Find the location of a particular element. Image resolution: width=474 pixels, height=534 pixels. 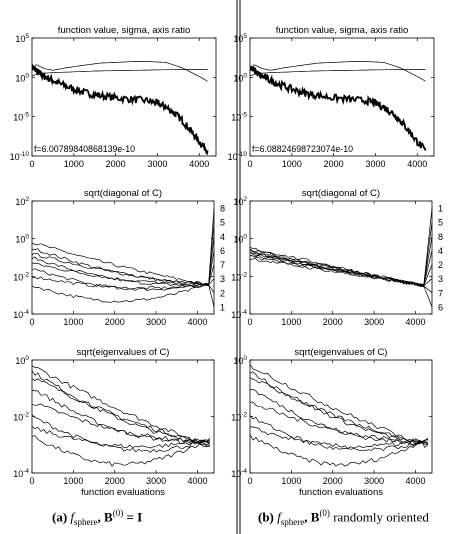

component-label: 1 is located at coordinates (222, 307).